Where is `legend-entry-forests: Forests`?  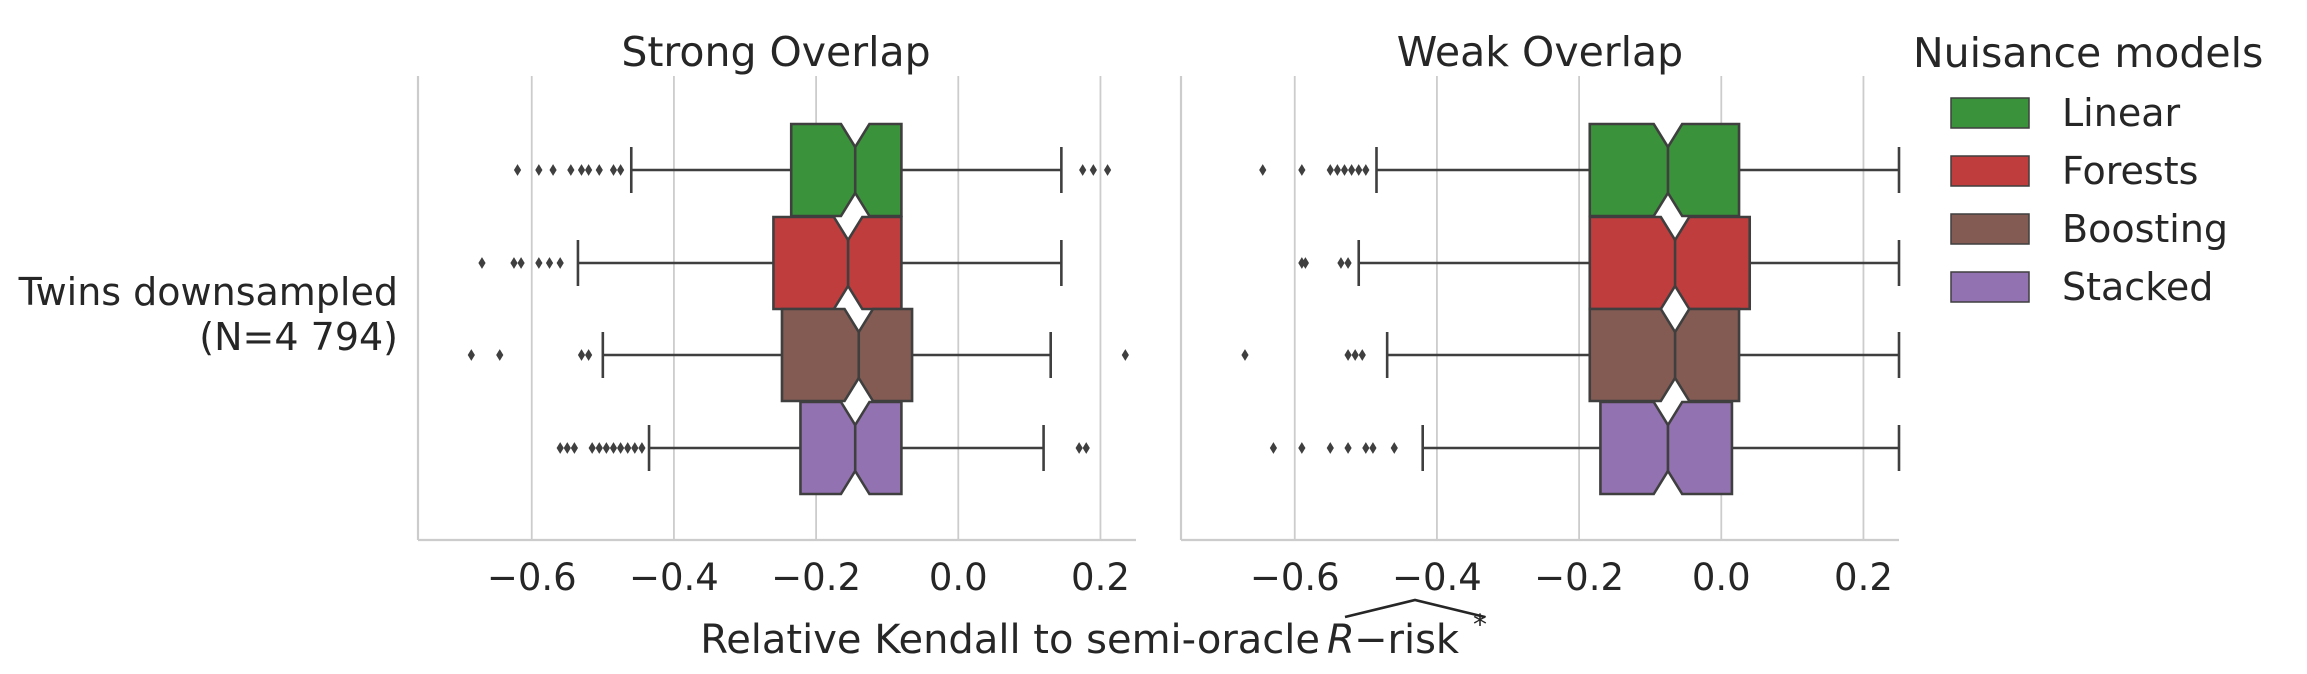 legend-entry-forests: Forests is located at coordinates (2074, 171).